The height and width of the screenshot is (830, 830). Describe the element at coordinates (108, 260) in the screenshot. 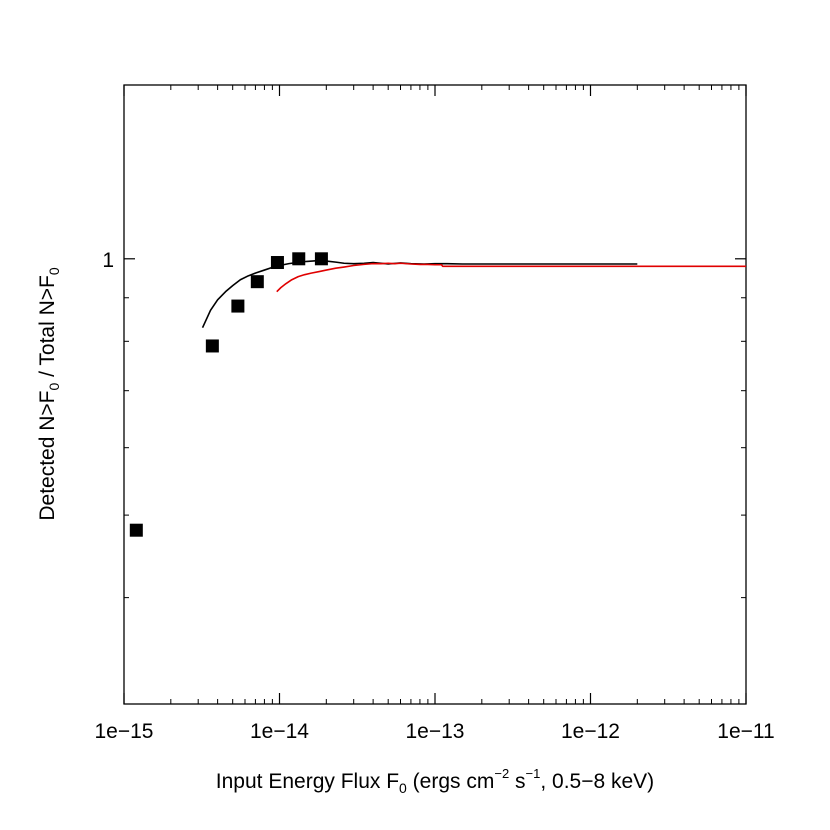

I see `y-tick-label: 1` at that location.